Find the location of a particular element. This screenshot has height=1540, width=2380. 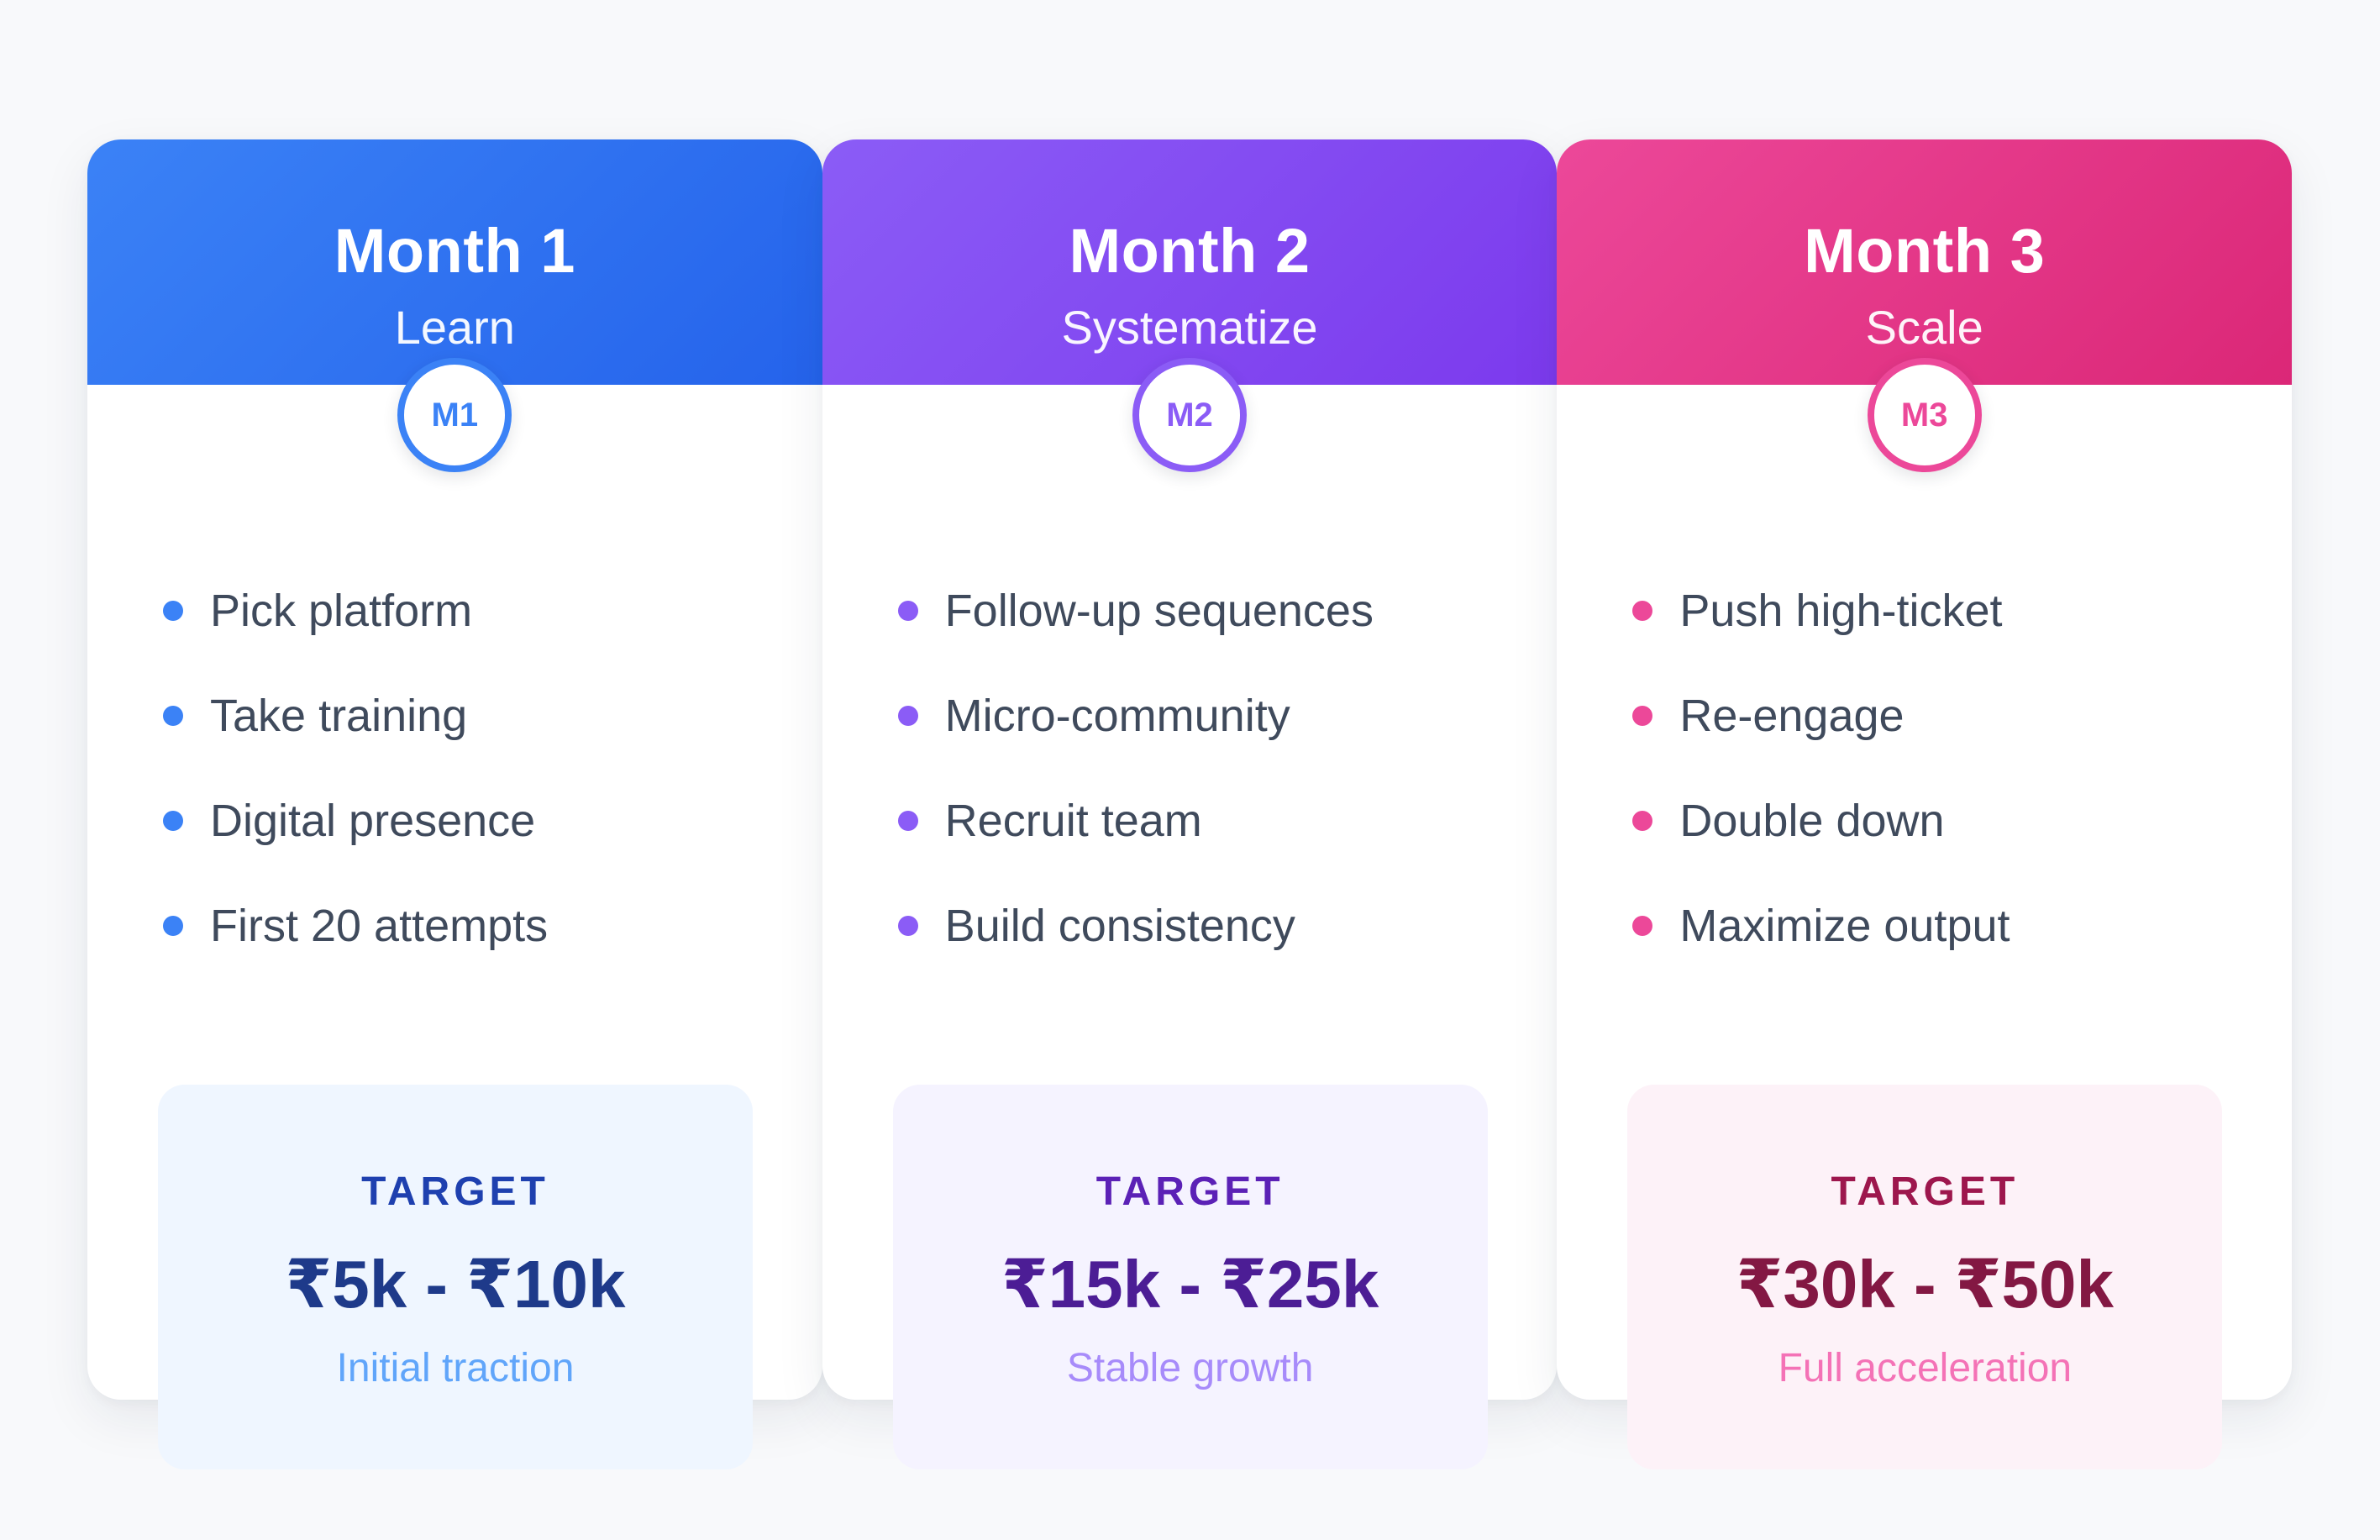

target-box: TARGET ₹5k - ₹10k Initial traction is located at coordinates (455, 1277).